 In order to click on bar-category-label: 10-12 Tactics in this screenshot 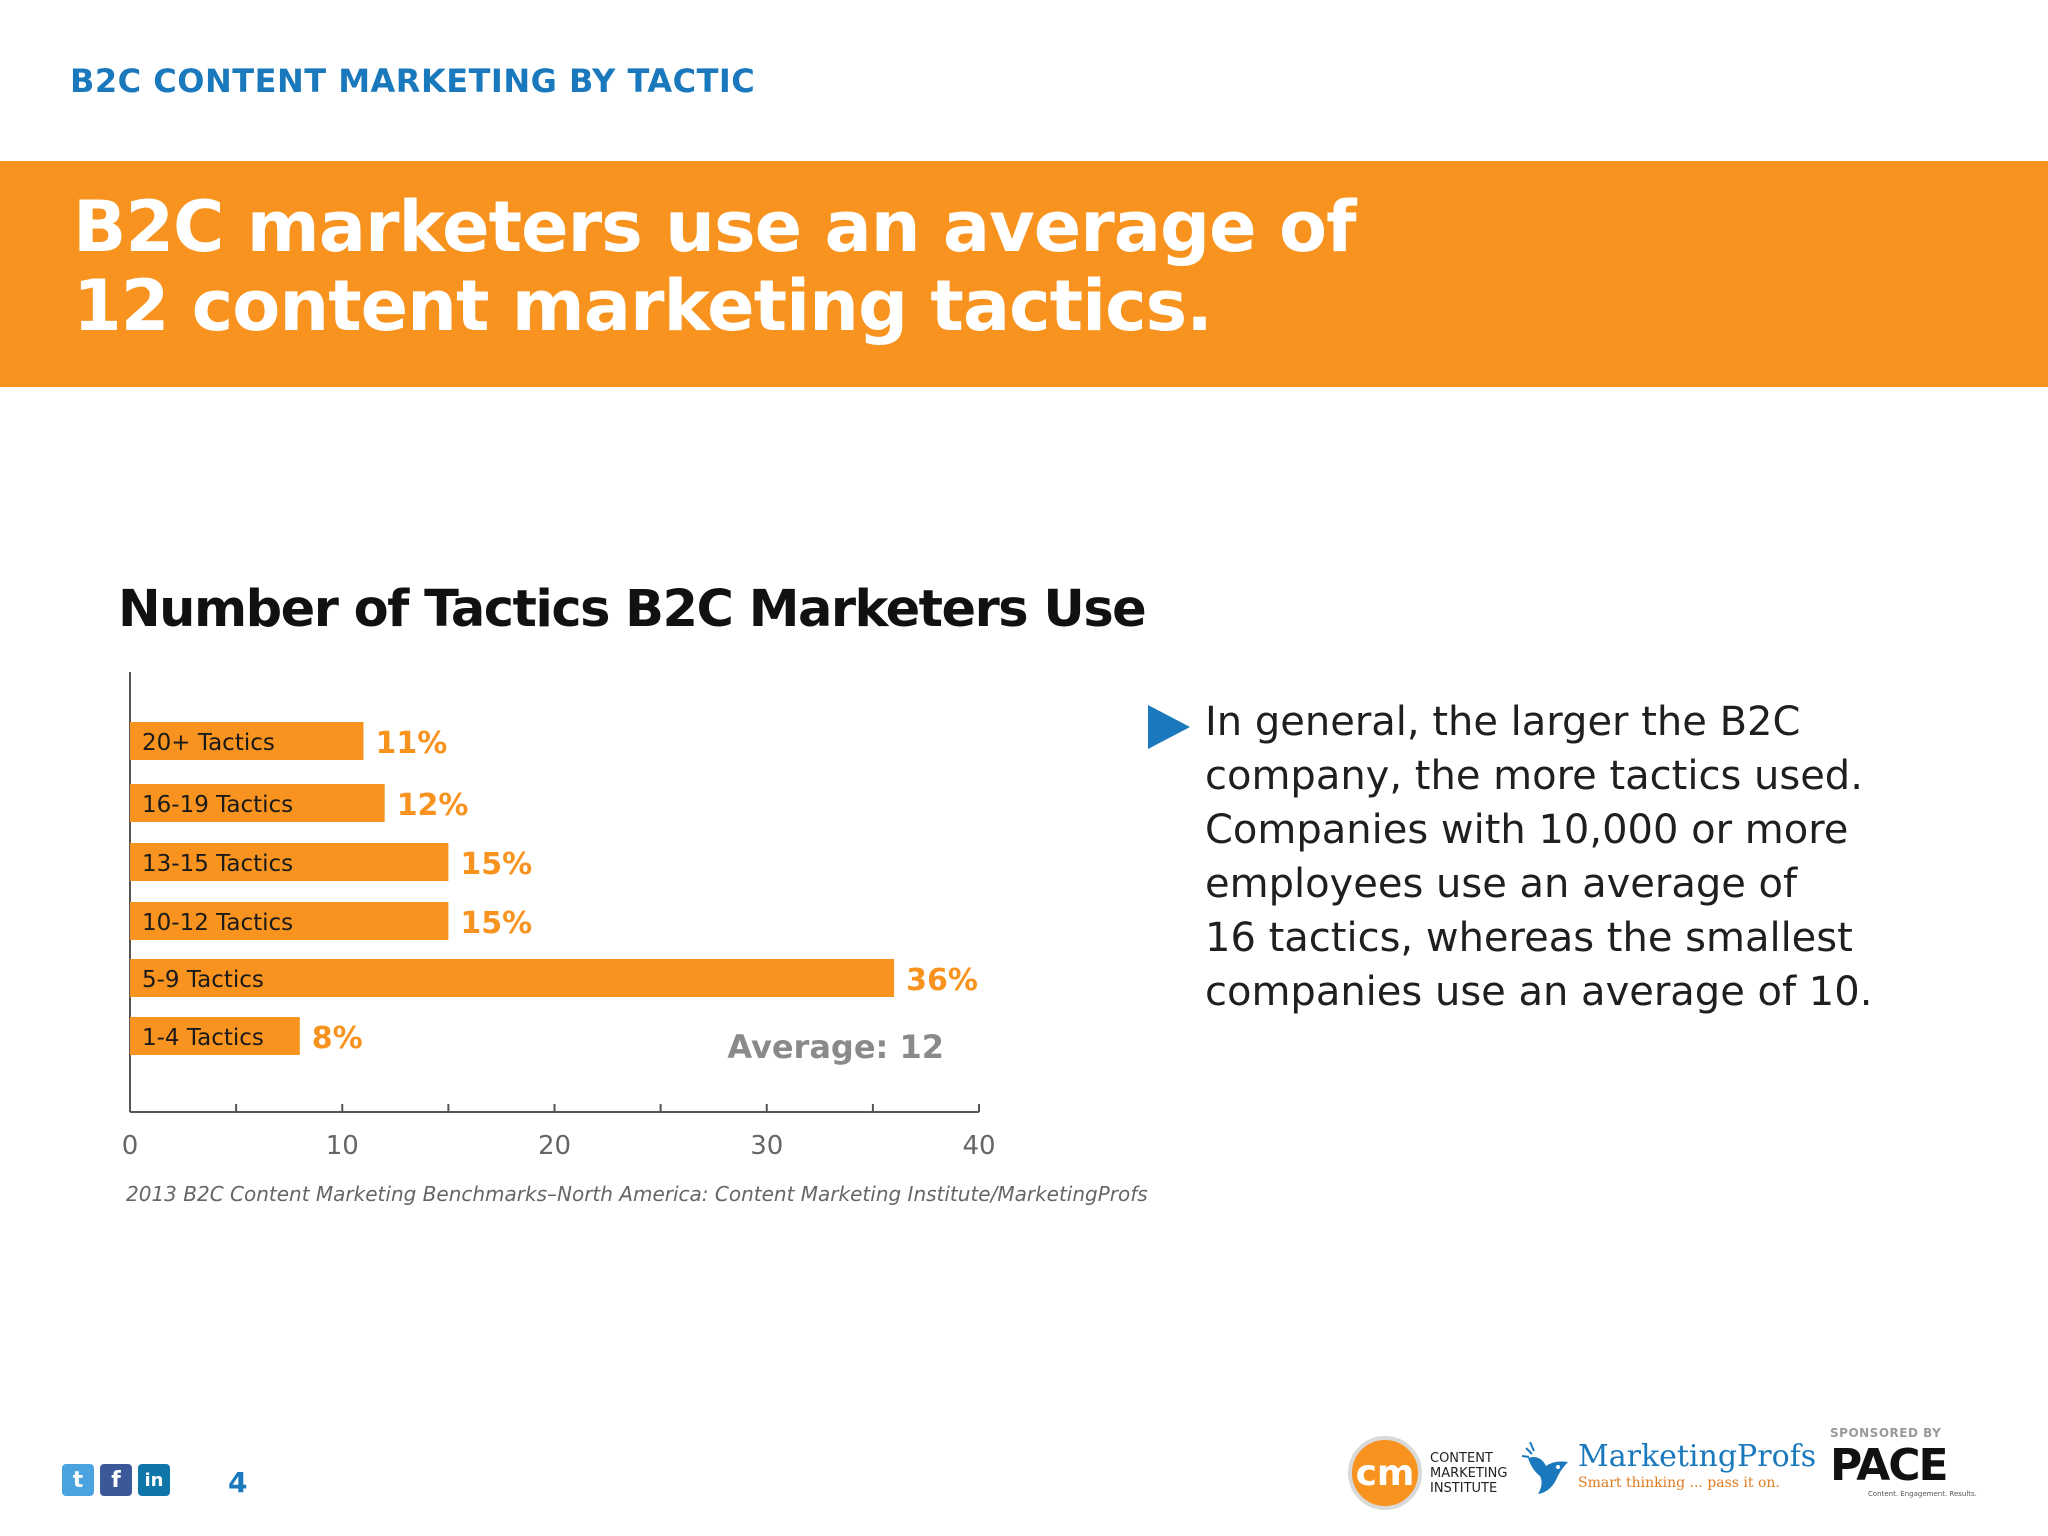, I will do `click(217, 923)`.